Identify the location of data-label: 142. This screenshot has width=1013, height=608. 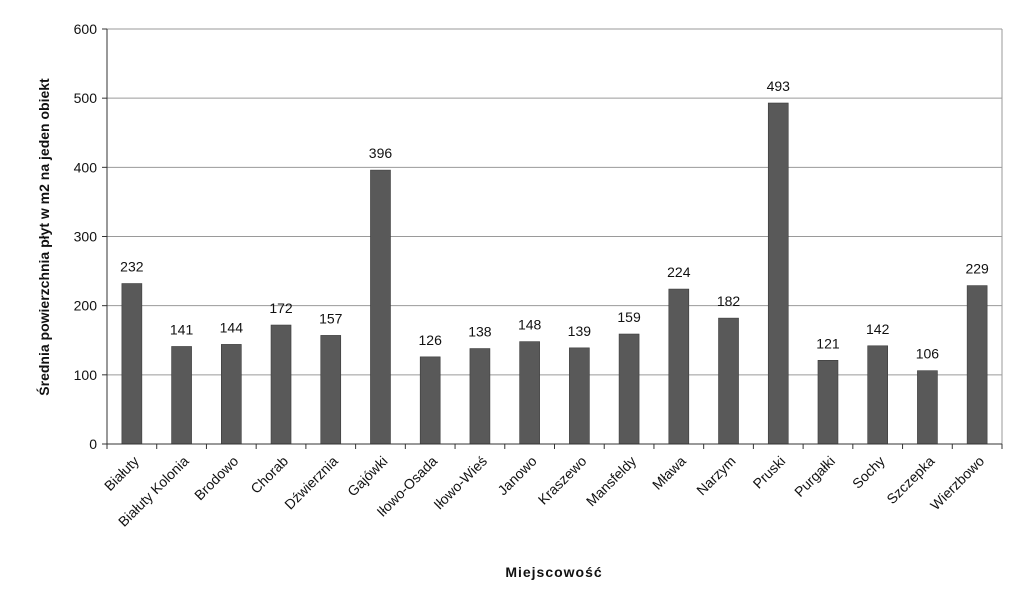
(878, 329).